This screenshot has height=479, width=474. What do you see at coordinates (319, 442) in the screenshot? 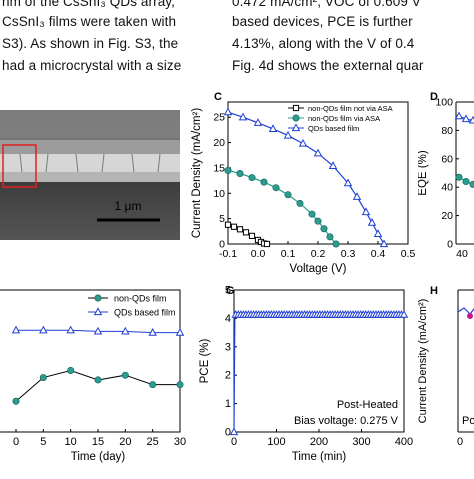
I see `panel-g-x-tick-label: 200` at bounding box center [319, 442].